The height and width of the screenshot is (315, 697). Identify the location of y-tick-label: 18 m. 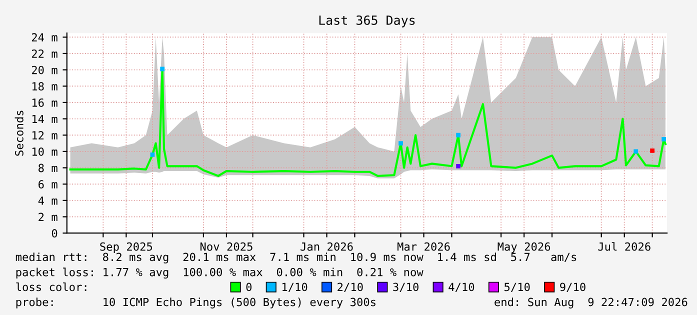
(45, 86).